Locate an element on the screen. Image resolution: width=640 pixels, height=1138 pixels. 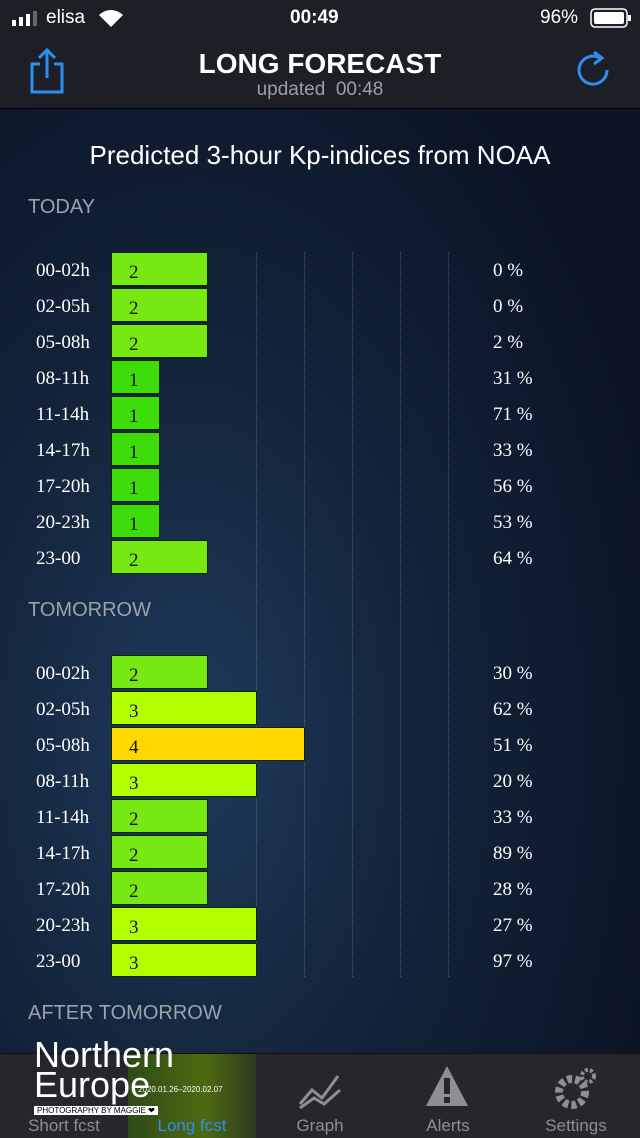
tab-label: Settings is located at coordinates (576, 1125).